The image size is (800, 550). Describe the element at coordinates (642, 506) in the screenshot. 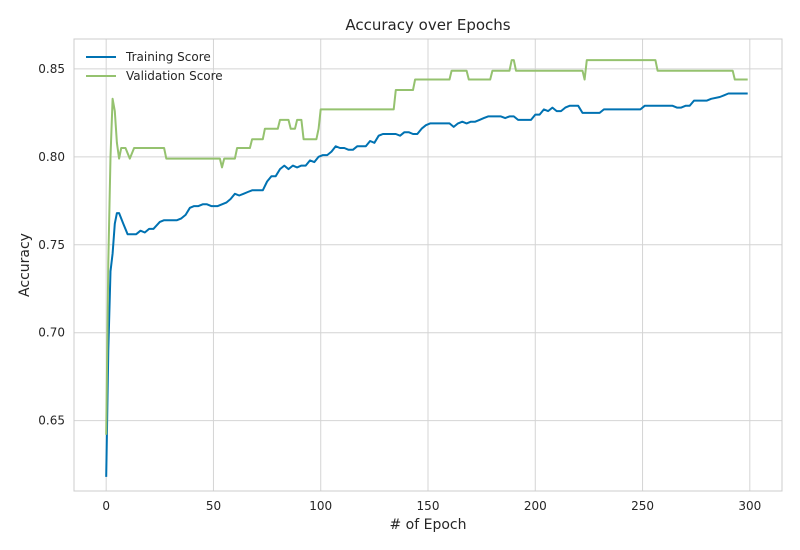

I see `x-tick-label: 250` at that location.